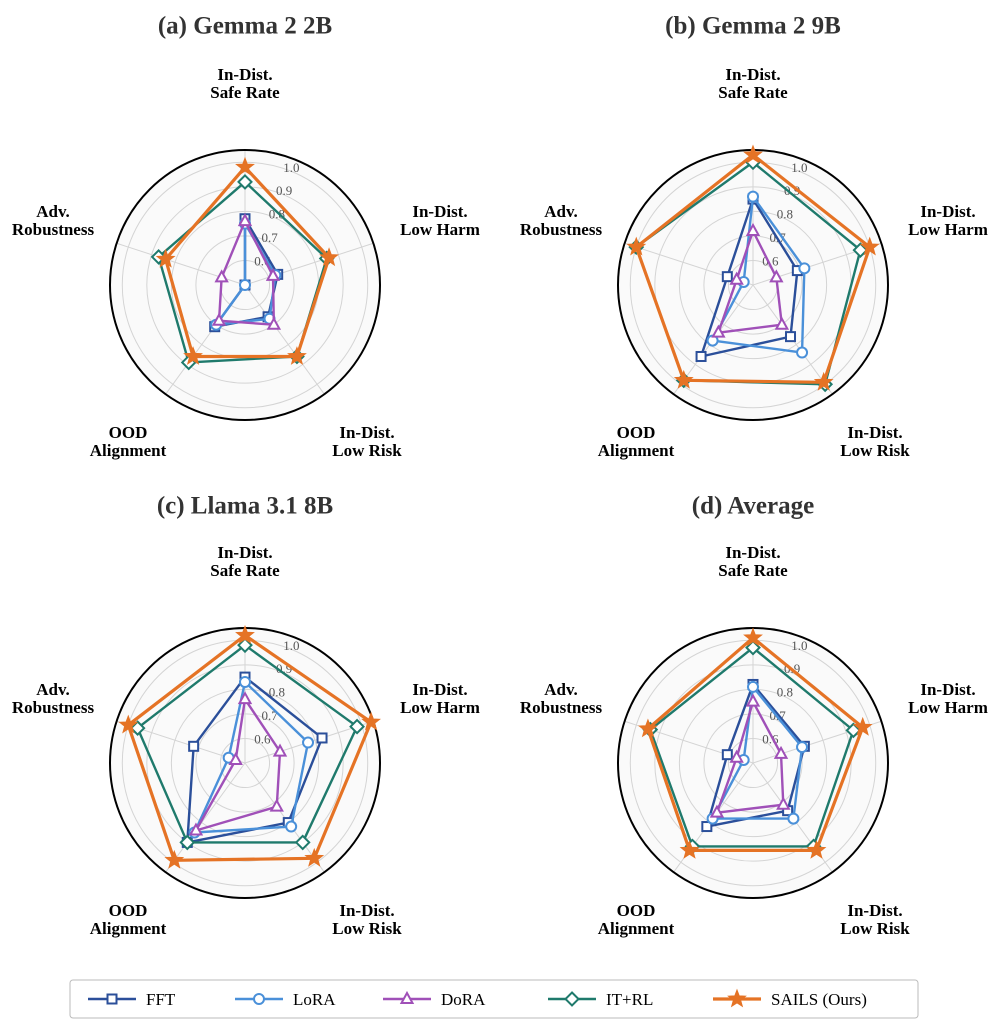 The image size is (997, 1027). What do you see at coordinates (463, 999) in the screenshot?
I see `legend-label: DoRA` at bounding box center [463, 999].